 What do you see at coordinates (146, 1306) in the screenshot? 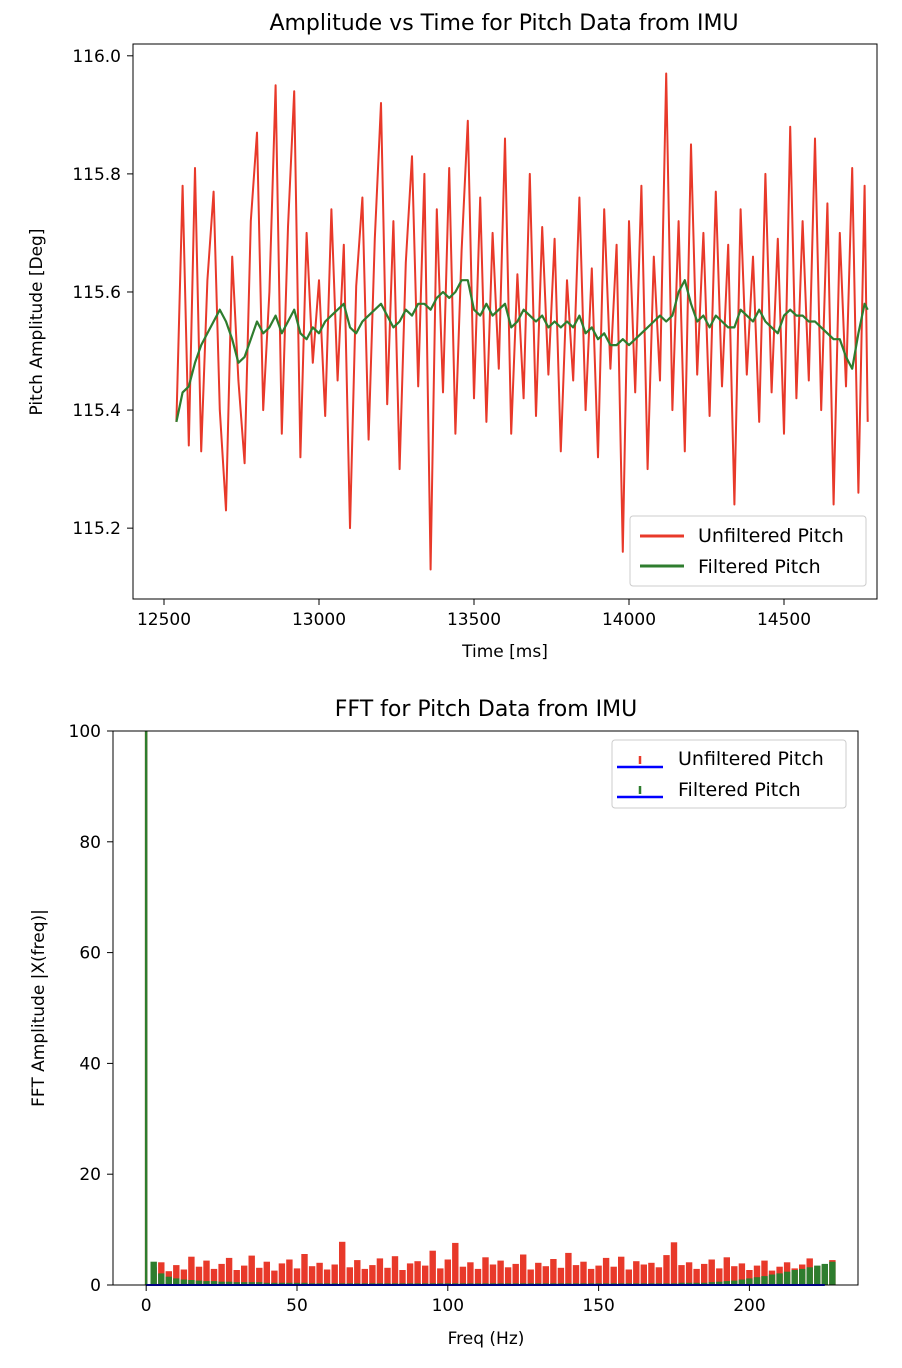
I see `x-tick-label: 0` at bounding box center [146, 1306].